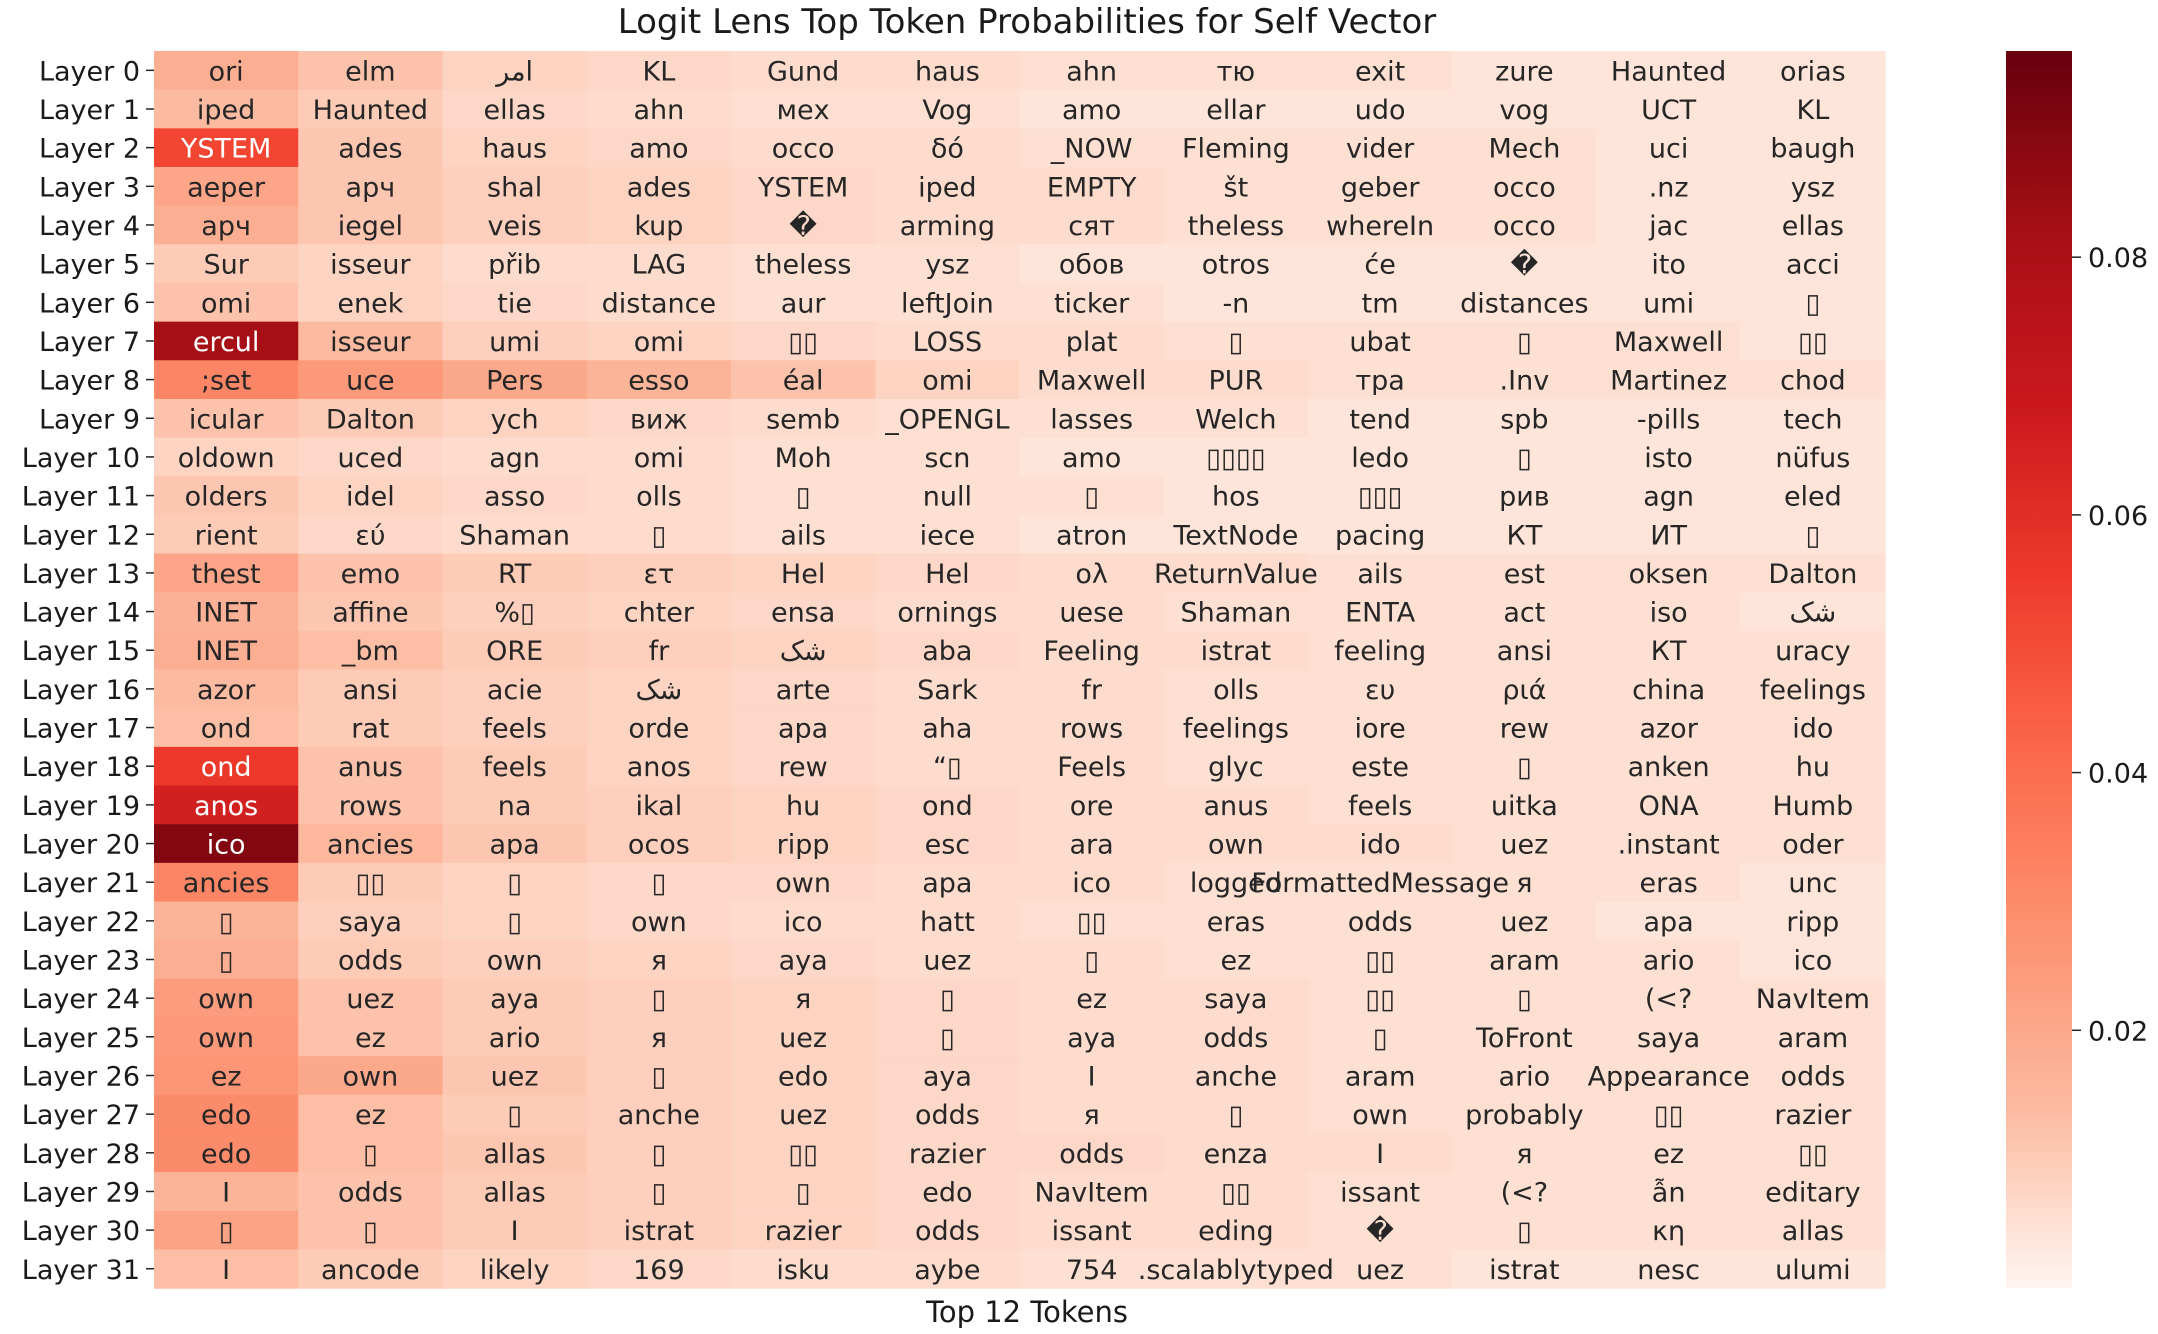 The width and height of the screenshot is (2158, 1334). I want to click on cell-token-label: ancies, so click(370, 845).